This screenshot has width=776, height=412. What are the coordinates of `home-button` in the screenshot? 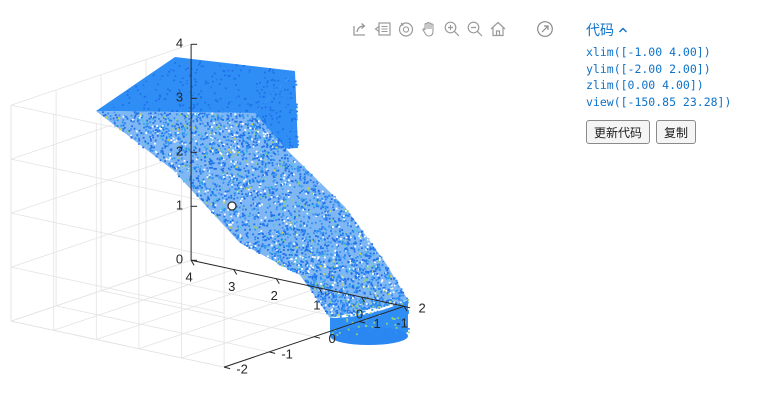 It's located at (497, 29).